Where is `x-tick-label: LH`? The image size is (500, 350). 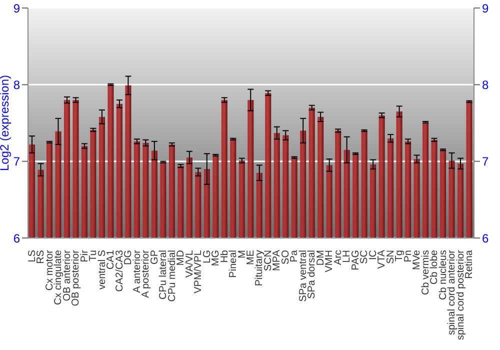
x-tick-label: LH is located at coordinates (347, 256).